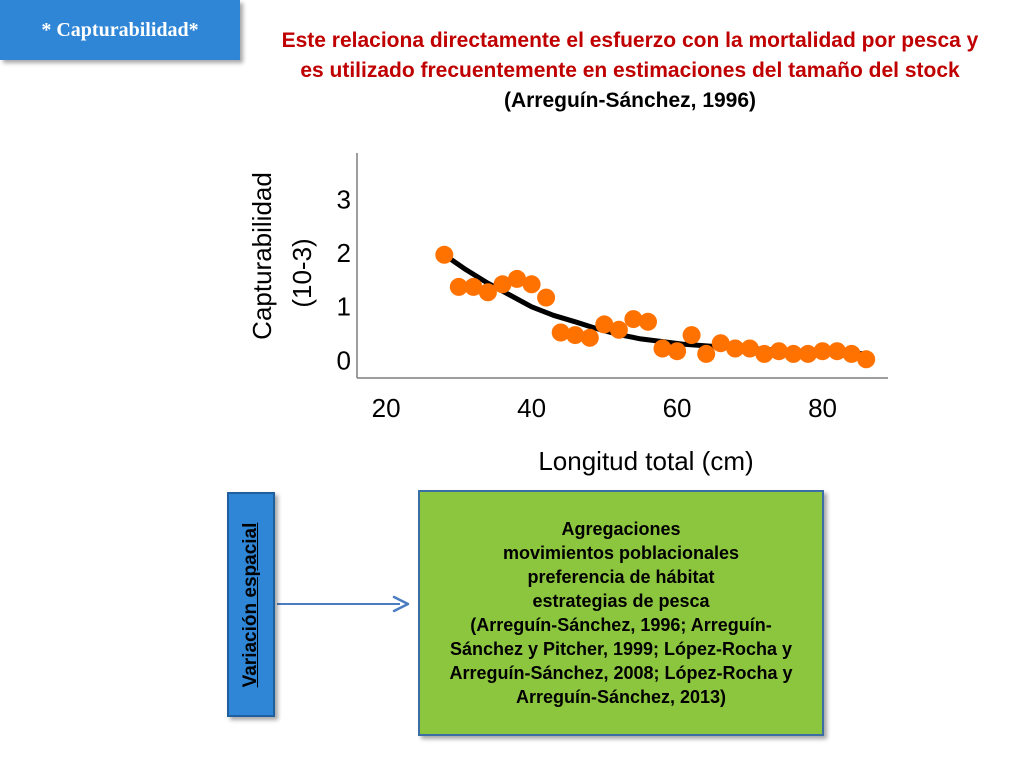 Image resolution: width=1024 pixels, height=768 pixels. I want to click on arrow-head-icon, so click(401, 604).